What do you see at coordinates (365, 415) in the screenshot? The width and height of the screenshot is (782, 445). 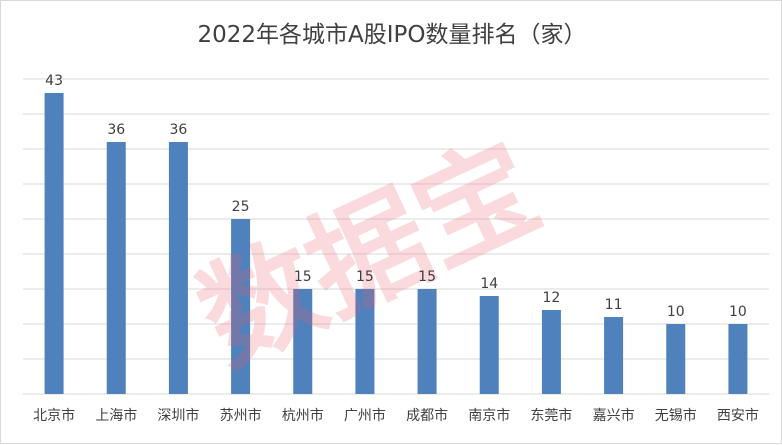 I see `x-tick-label-6: 广州市` at bounding box center [365, 415].